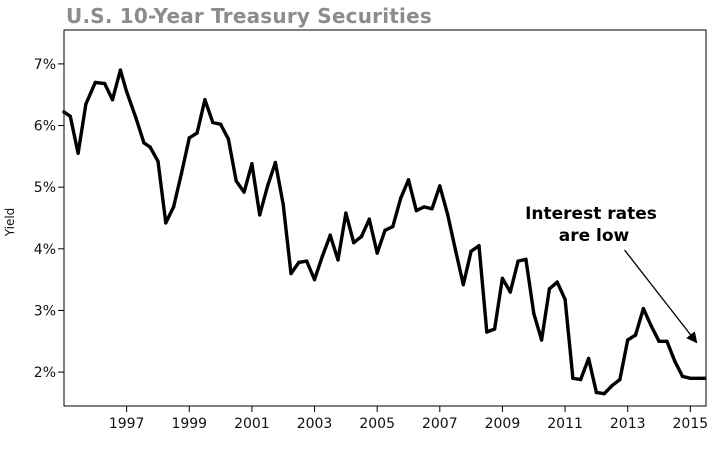 The height and width of the screenshot is (458, 720). Describe the element at coordinates (503, 424) in the screenshot. I see `x-tick-label: 2009` at that location.